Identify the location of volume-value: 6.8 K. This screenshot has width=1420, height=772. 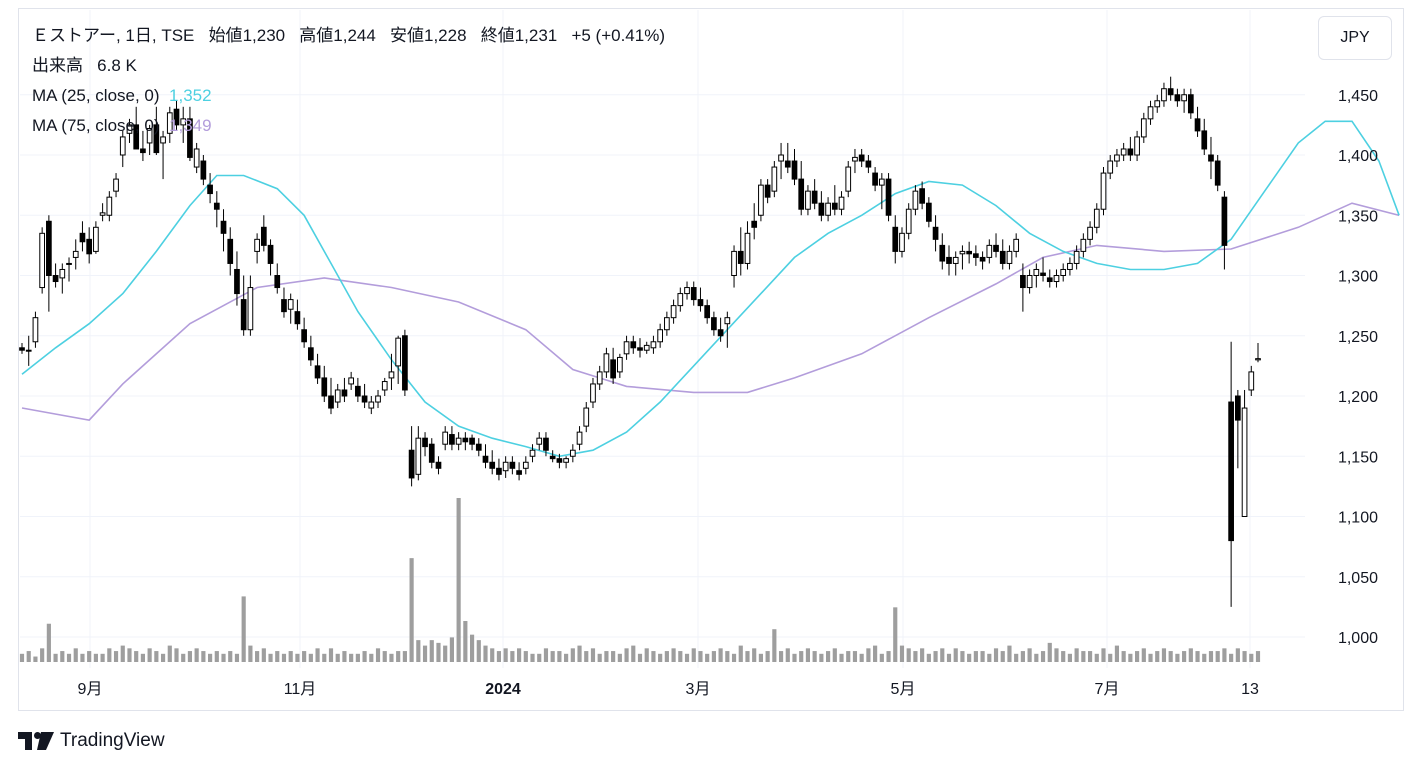
(117, 65).